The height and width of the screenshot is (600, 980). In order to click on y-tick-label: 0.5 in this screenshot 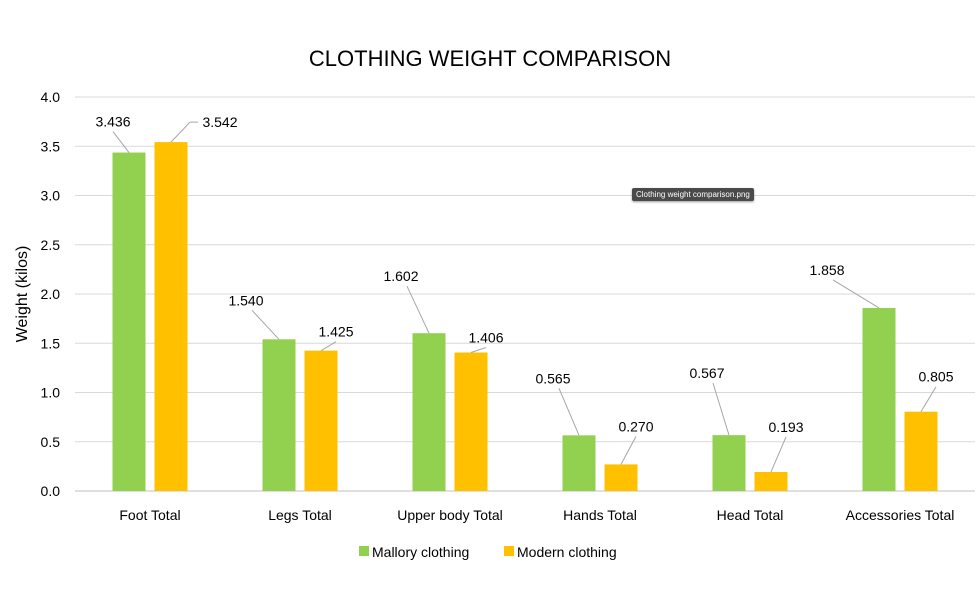, I will do `click(51, 442)`.